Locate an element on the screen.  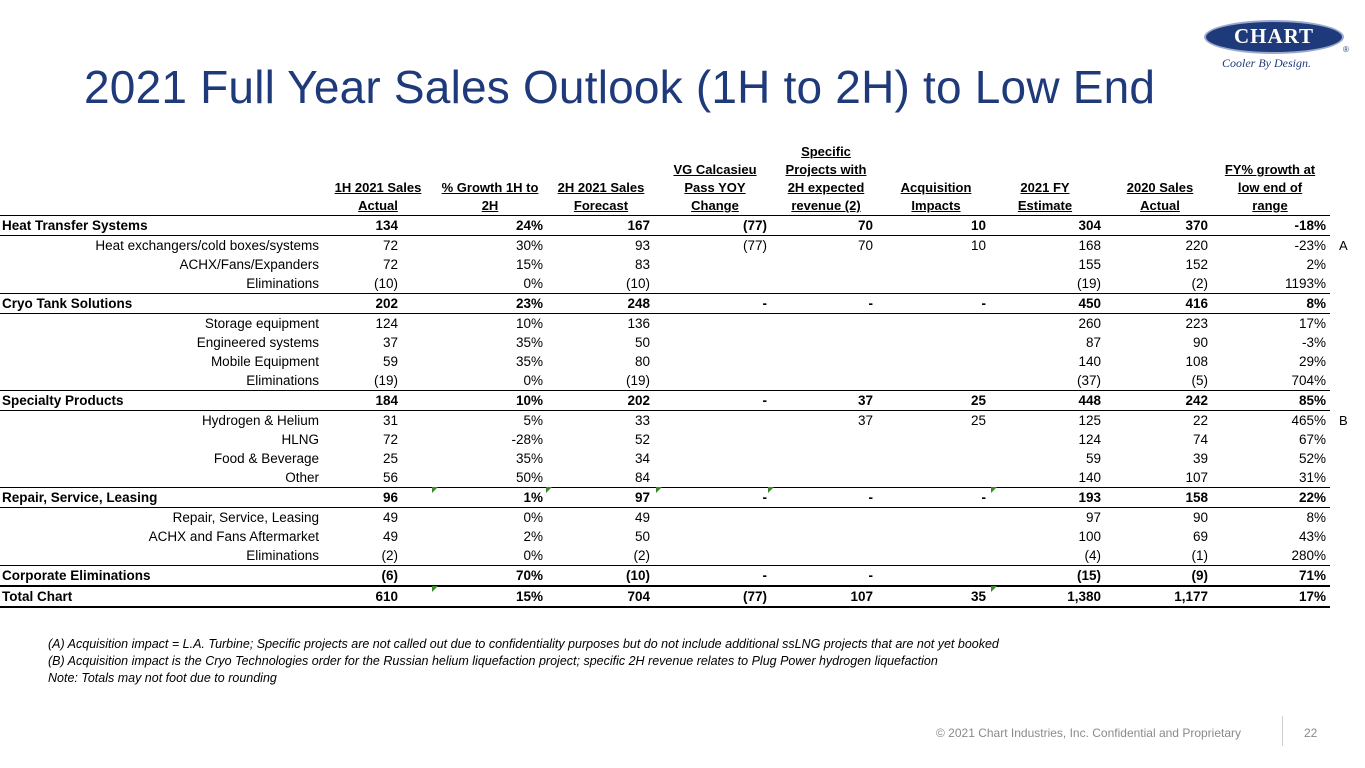
table-cell: (15) is located at coordinates (1088, 575).